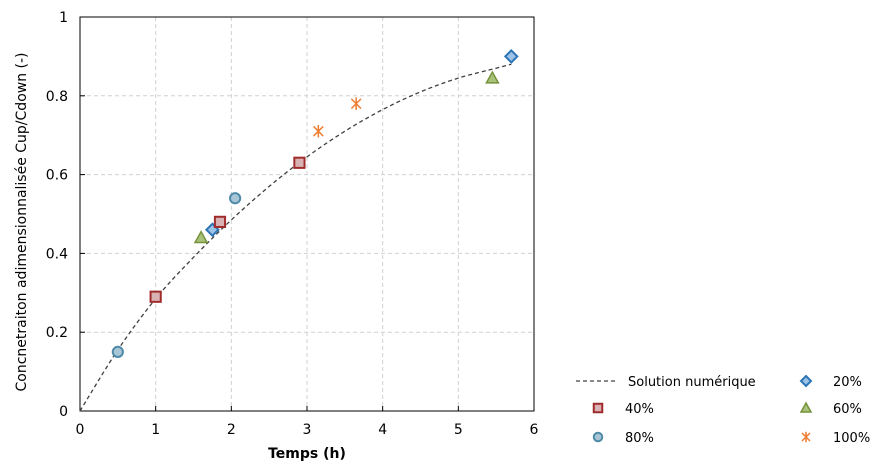  What do you see at coordinates (307, 454) in the screenshot?
I see `x-axis-title: Temps (h)` at bounding box center [307, 454].